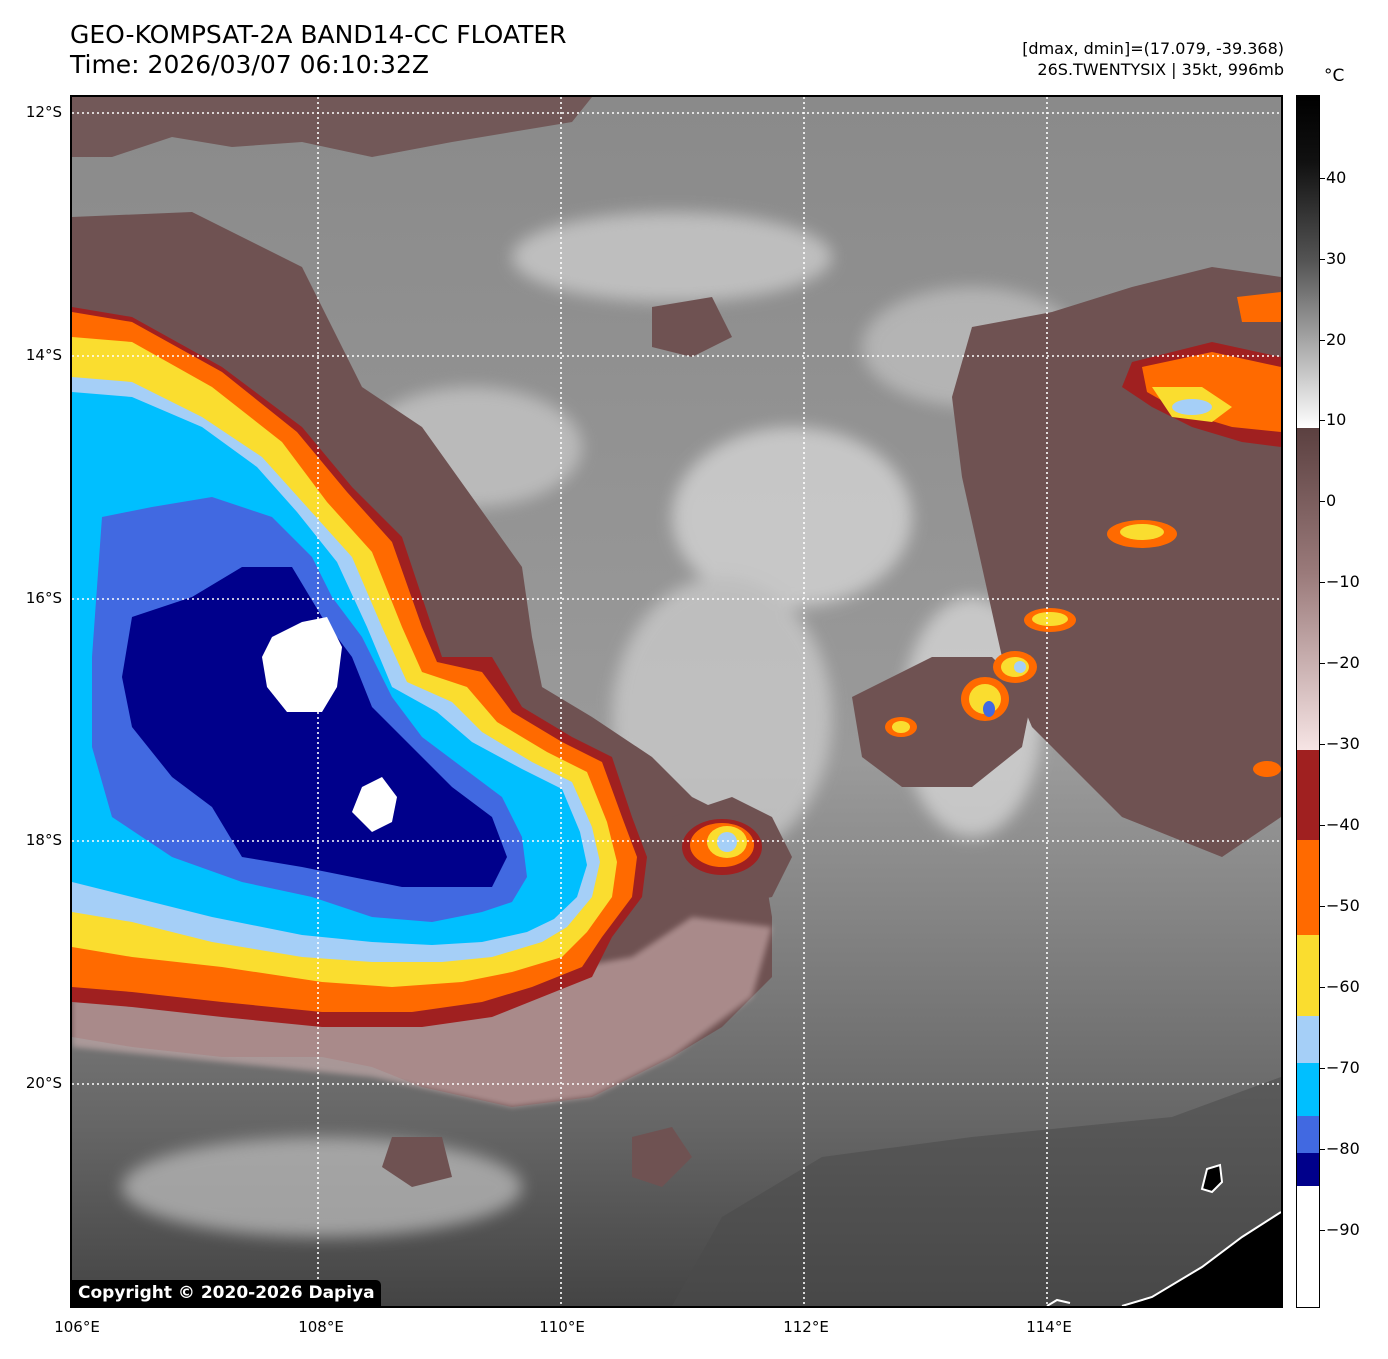  Describe the element at coordinates (1308, 1134) in the screenshot. I see `colorbar-blue-segment` at that location.